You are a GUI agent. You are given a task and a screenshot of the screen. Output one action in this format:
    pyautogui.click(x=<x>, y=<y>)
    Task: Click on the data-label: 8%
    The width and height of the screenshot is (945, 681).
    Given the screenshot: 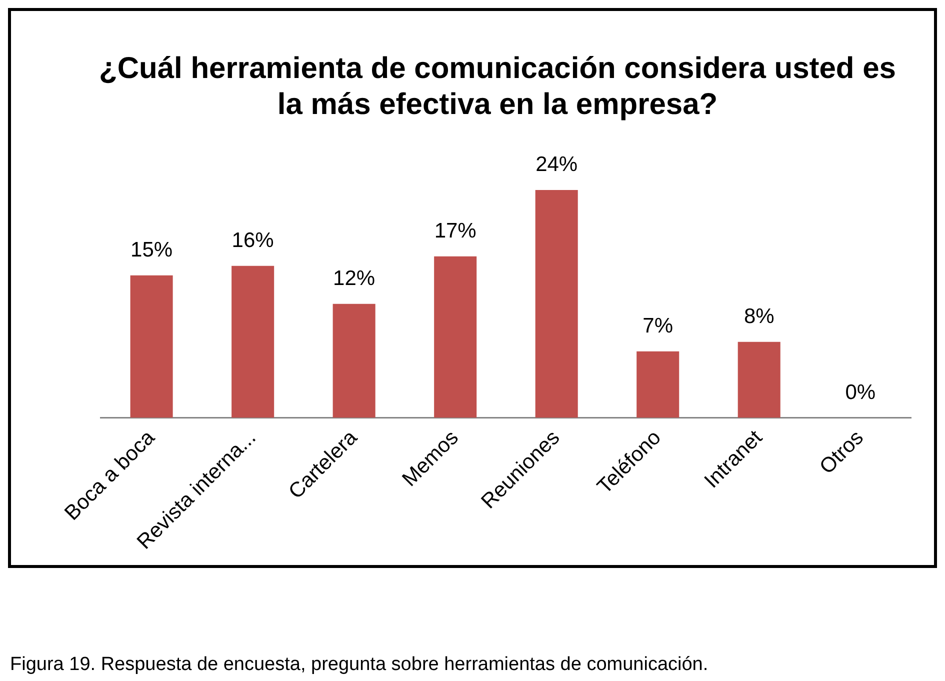 What is the action you would take?
    pyautogui.click(x=759, y=316)
    